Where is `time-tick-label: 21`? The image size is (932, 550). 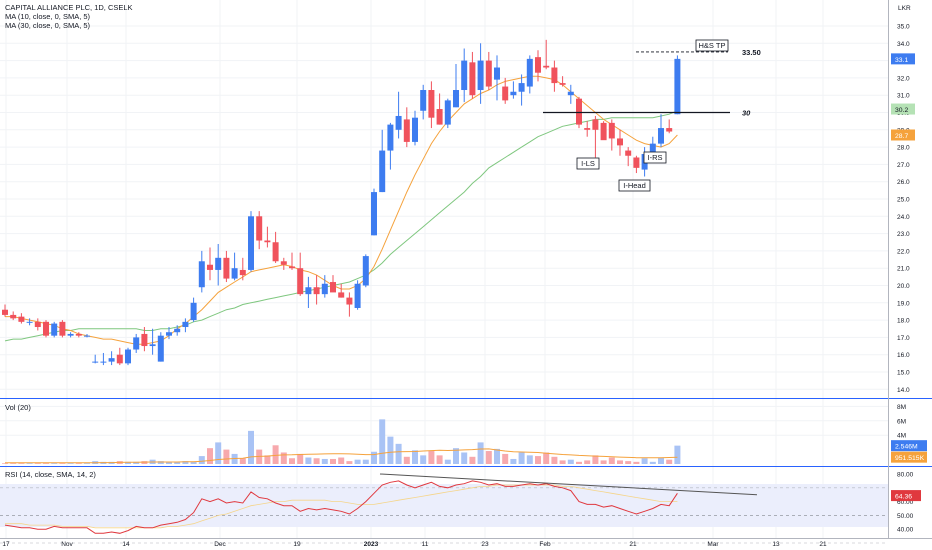 time-tick-label: 21 is located at coordinates (823, 544).